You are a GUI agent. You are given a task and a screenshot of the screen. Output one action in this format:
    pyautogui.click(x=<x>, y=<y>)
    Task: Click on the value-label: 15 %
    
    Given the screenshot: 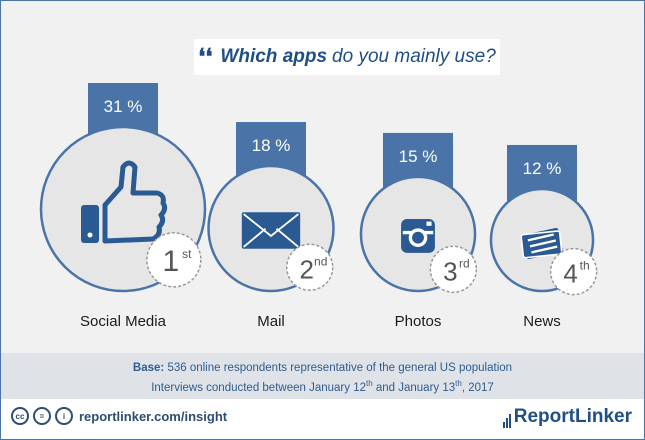 What is the action you would take?
    pyautogui.click(x=418, y=156)
    